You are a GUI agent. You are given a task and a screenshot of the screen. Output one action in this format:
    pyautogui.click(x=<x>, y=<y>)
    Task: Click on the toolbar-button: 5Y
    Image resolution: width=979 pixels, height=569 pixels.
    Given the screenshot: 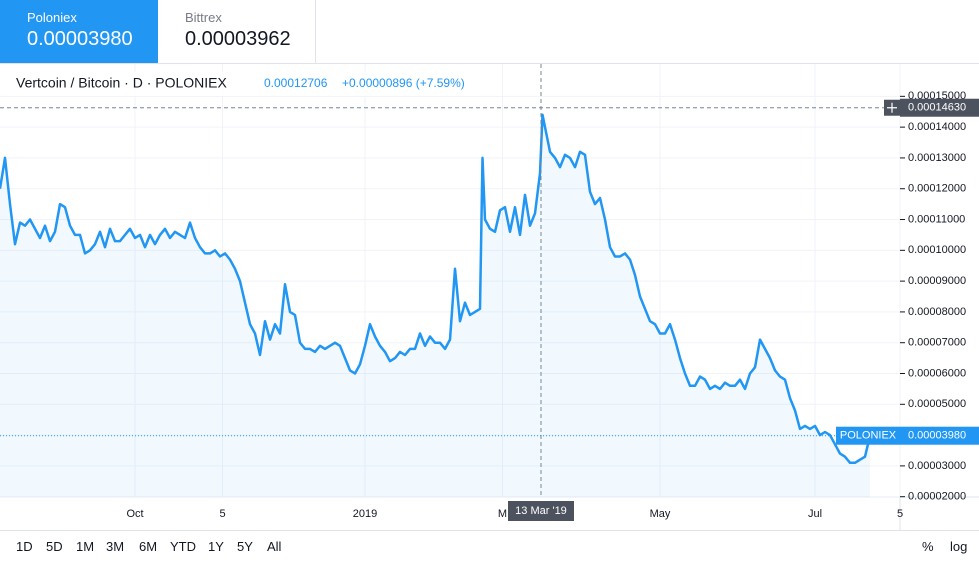 What is the action you would take?
    pyautogui.click(x=245, y=546)
    